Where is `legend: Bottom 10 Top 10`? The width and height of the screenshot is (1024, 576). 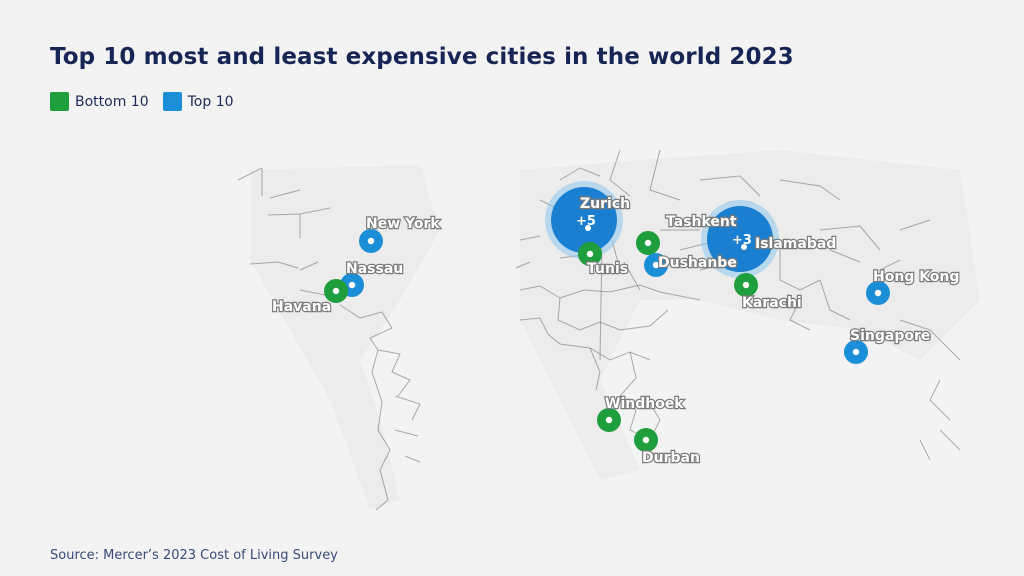 legend: Bottom 10 Top 10 is located at coordinates (142, 101).